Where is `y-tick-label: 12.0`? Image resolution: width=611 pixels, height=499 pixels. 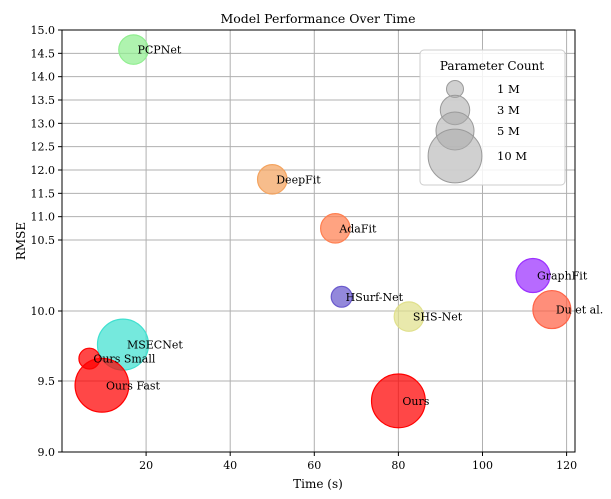
y-tick-label: 12.0 is located at coordinates (43, 170).